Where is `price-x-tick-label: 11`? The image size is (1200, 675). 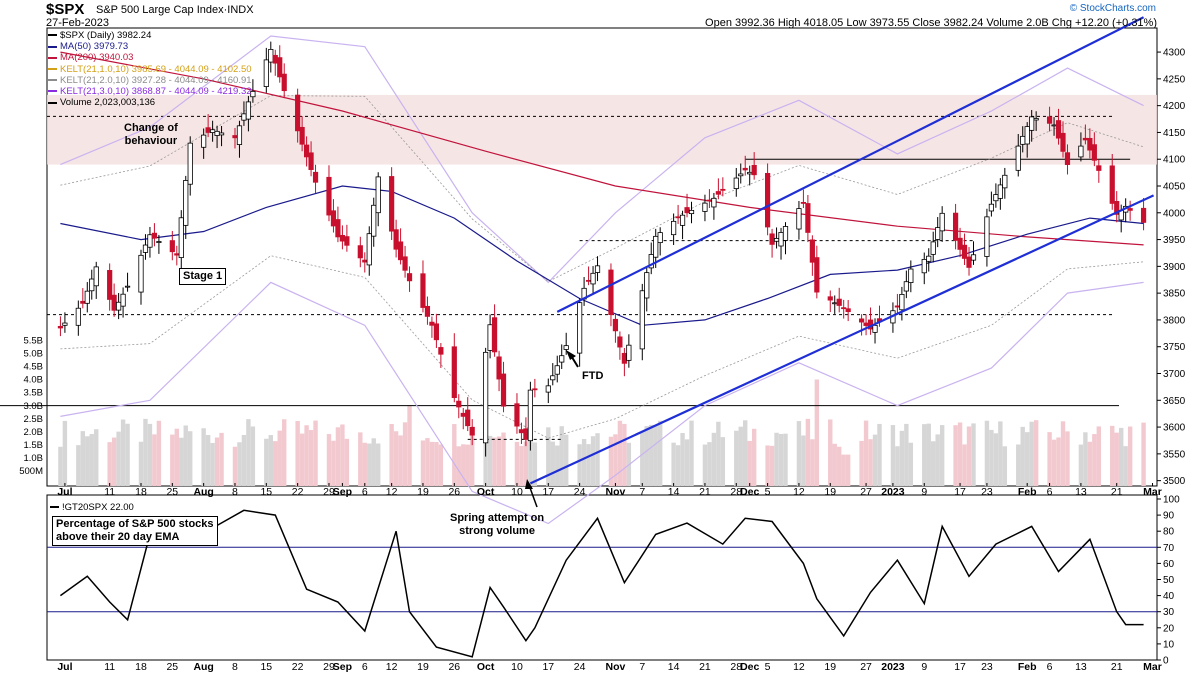 price-x-tick-label: 11 is located at coordinates (109, 492).